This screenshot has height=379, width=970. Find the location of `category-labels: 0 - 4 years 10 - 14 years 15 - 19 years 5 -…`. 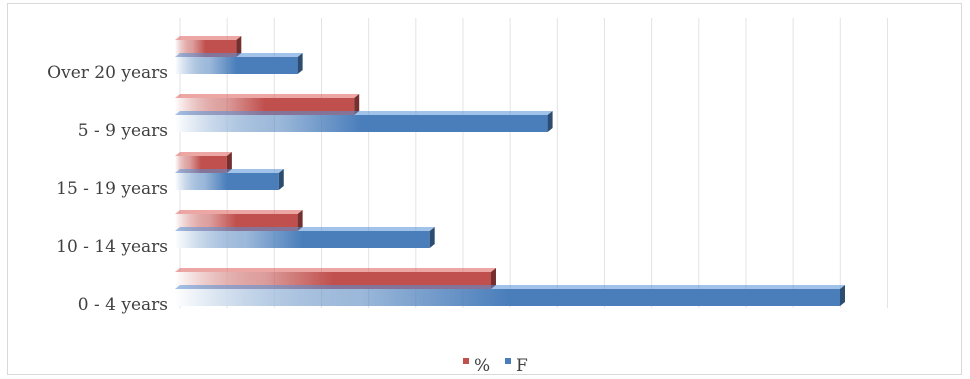

category-labels: 0 - 4 years 10 - 14 years 15 - 19 years 5 -… is located at coordinates (107, 189).